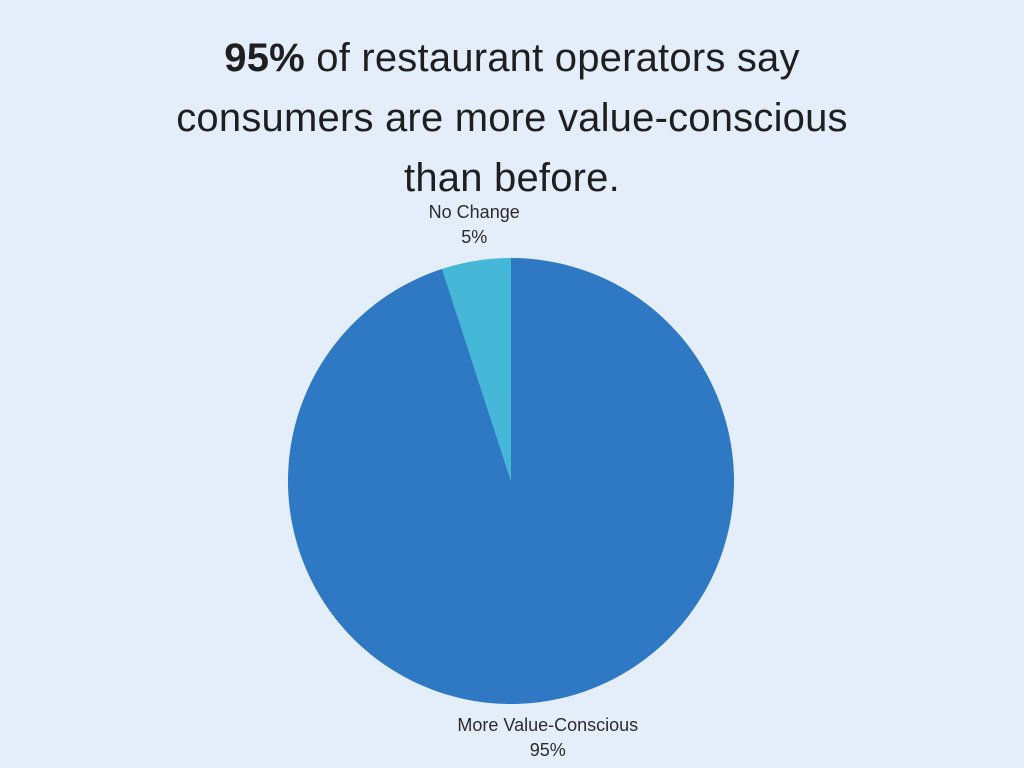  I want to click on slice-label-percent: 95%, so click(548, 750).